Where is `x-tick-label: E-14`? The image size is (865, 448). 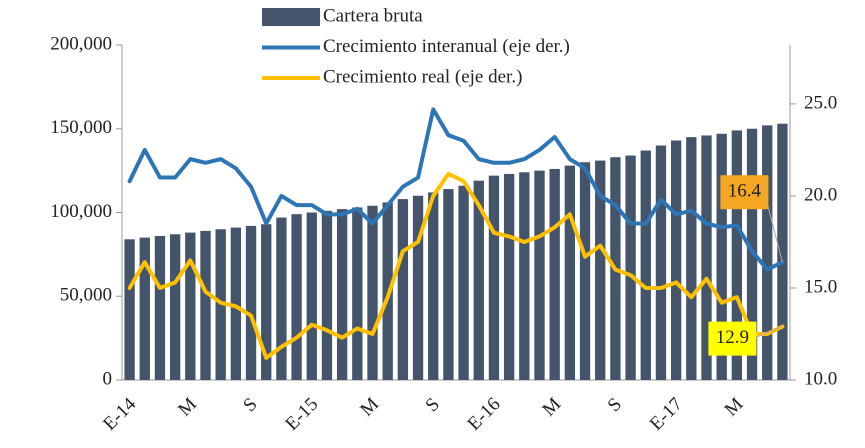
x-tick-label: E-14 is located at coordinates (119, 413).